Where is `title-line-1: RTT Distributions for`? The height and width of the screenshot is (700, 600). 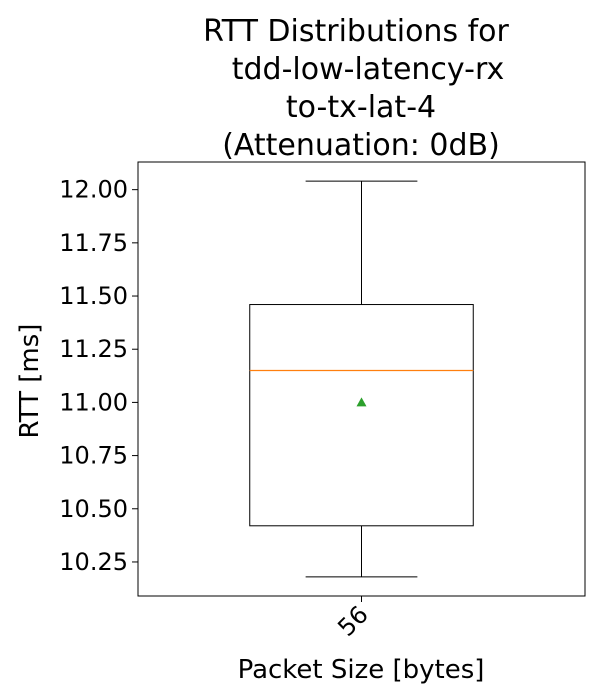 title-line-1: RTT Distributions for is located at coordinates (356, 31).